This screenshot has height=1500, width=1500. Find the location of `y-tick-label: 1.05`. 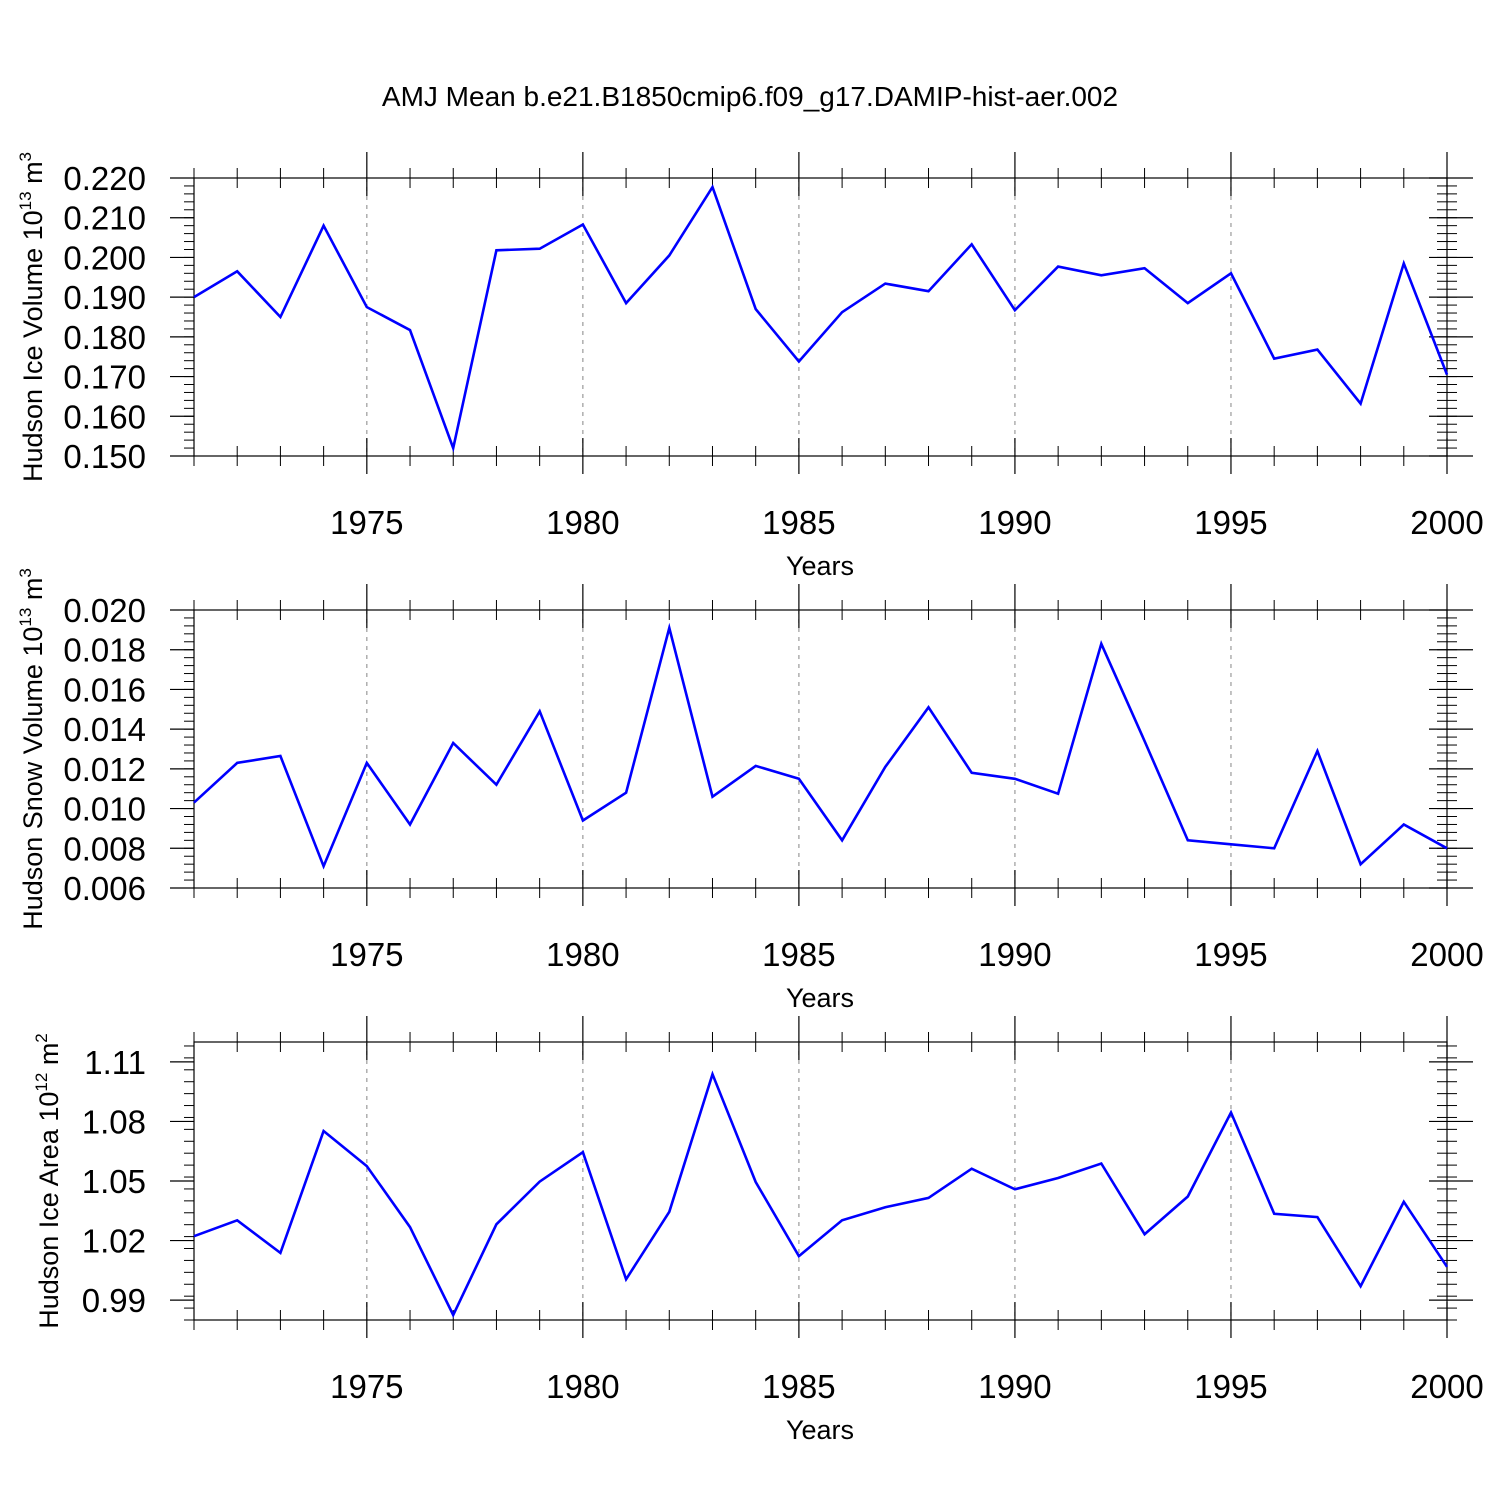

y-tick-label: 1.05 is located at coordinates (114, 1181).